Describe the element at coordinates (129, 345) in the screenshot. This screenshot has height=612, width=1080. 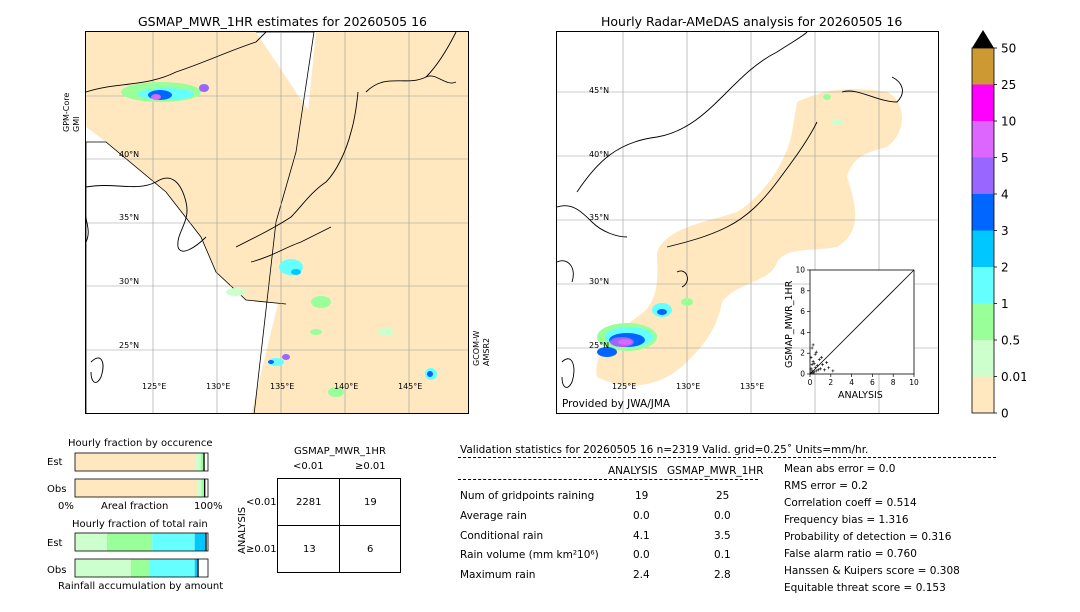
I see `left-lat-label: 25°N` at that location.